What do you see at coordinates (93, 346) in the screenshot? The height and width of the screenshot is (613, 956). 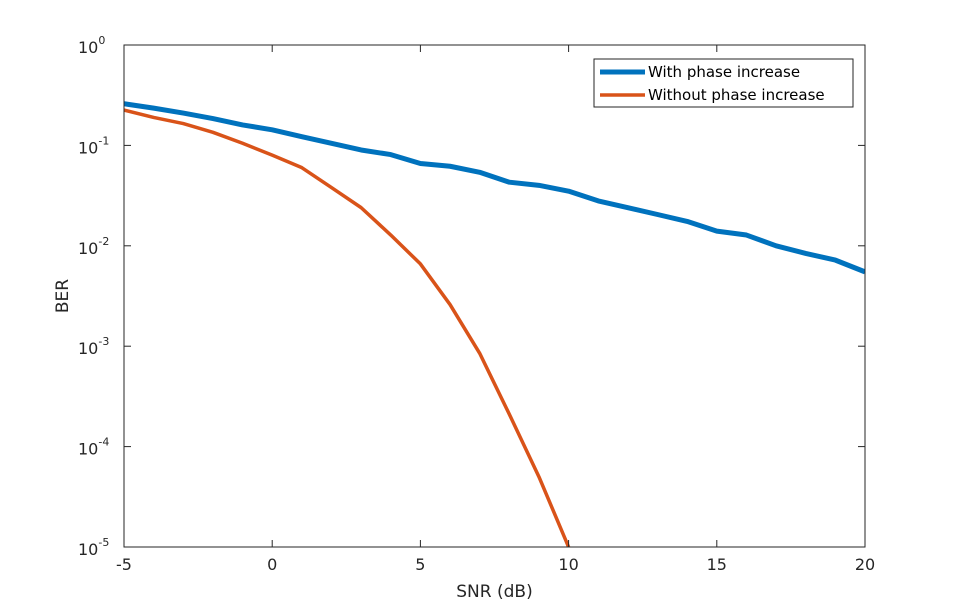 I see `y-tick-label: 10⁻³` at bounding box center [93, 346].